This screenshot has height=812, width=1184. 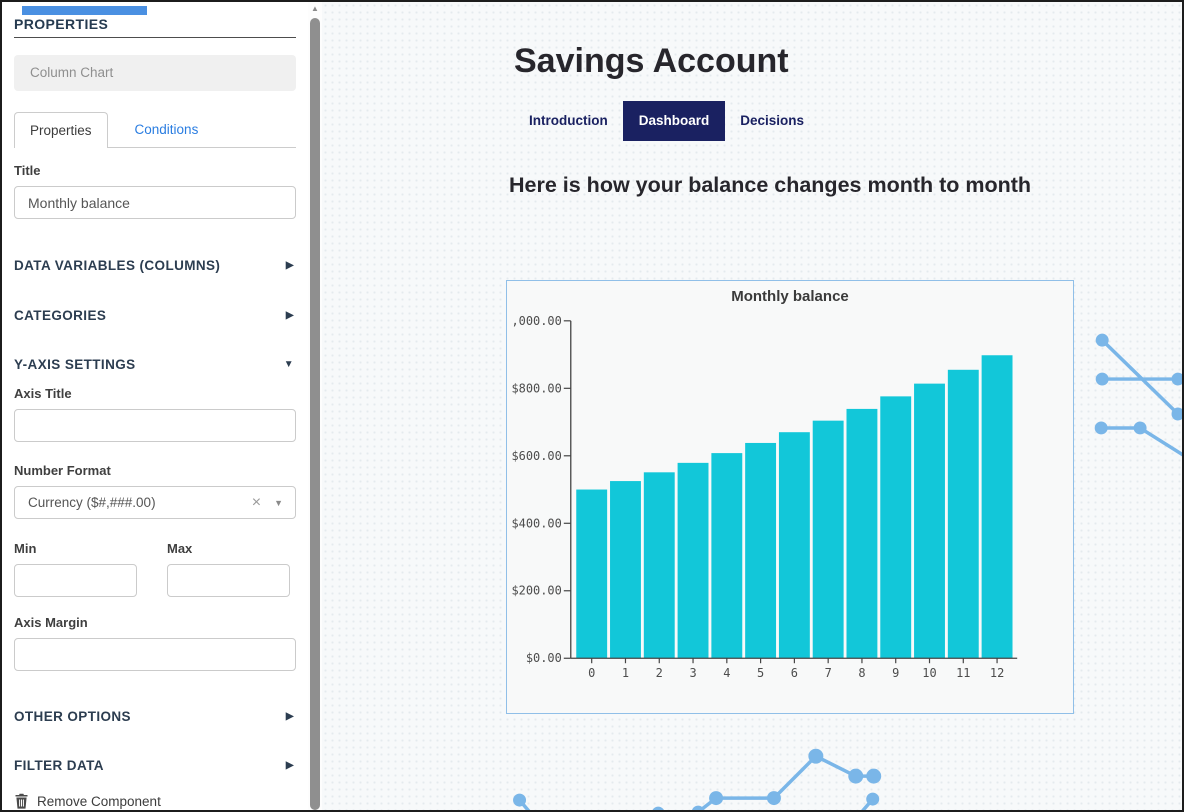 What do you see at coordinates (772, 120) in the screenshot?
I see `tab-decisions: Decisions` at bounding box center [772, 120].